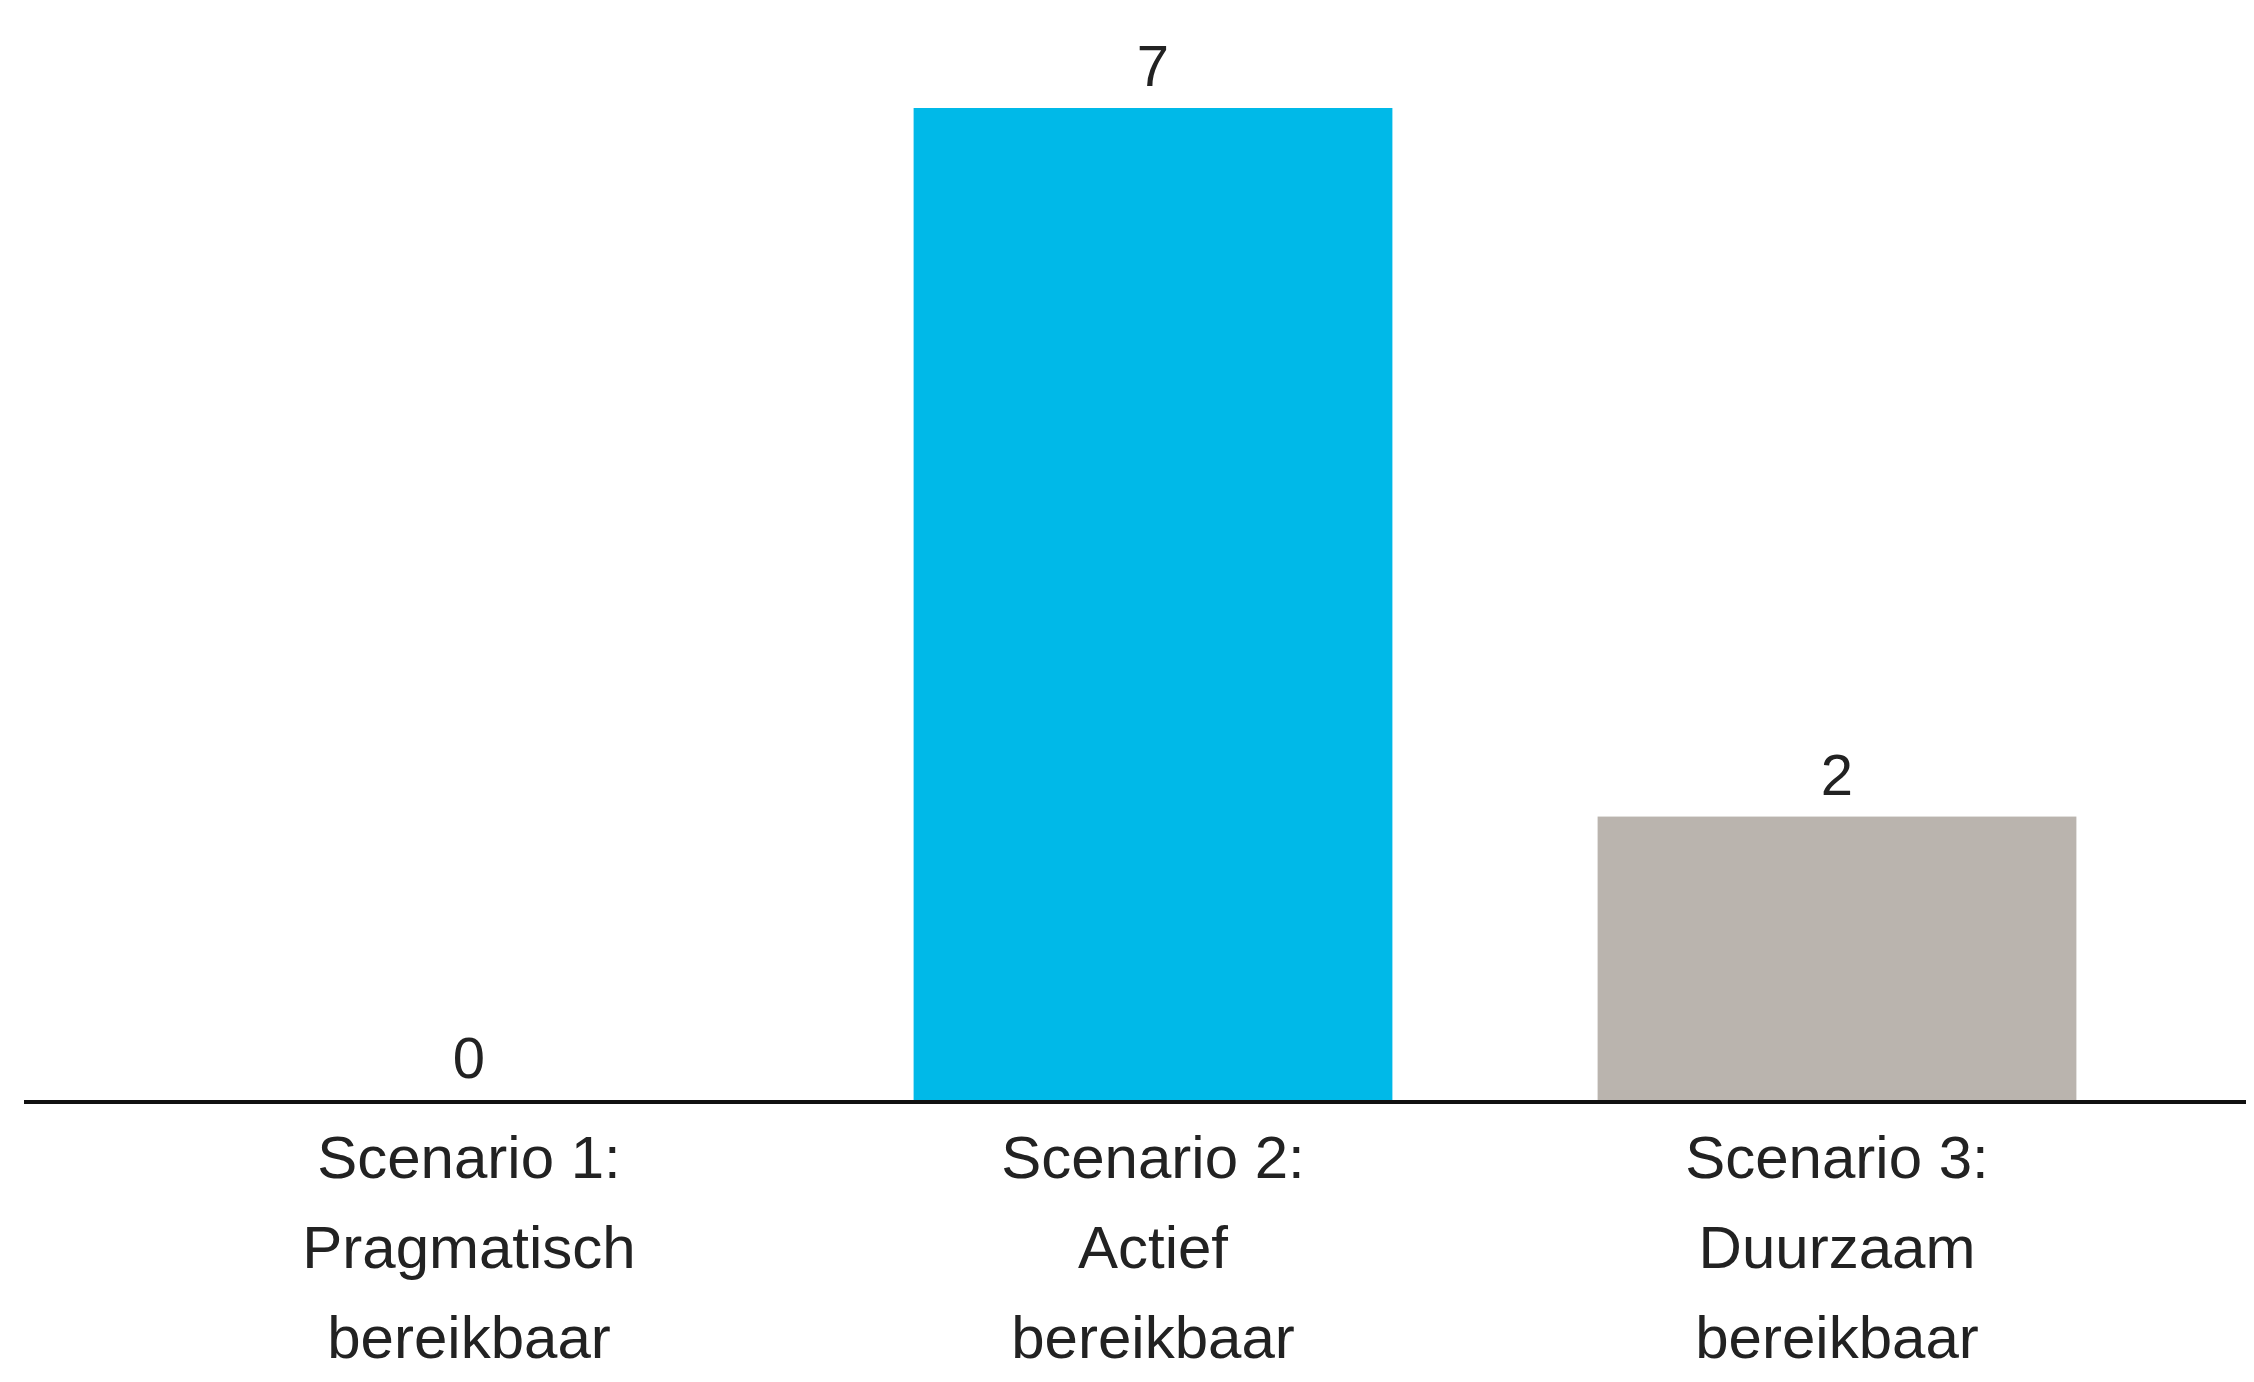 This screenshot has width=2254, height=1382. Describe the element at coordinates (1837, 1247) in the screenshot. I see `x-tick-label: Scenario 3: Duurzaam bereikbaar` at that location.